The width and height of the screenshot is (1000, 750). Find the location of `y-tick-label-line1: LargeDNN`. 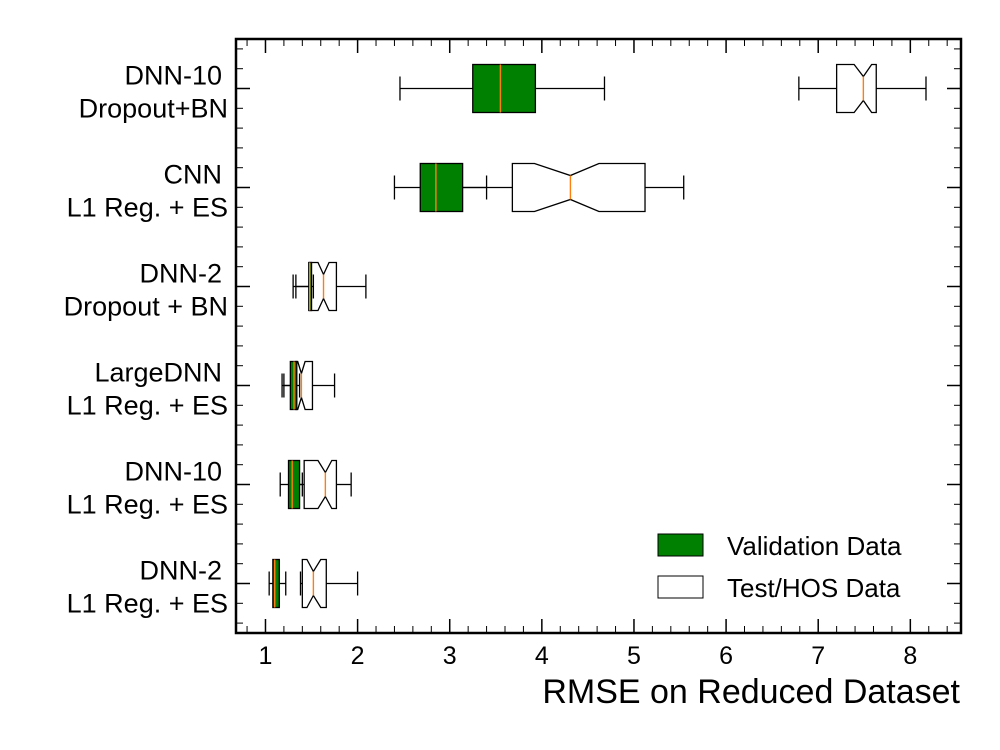

y-tick-label-line1: LargeDNN is located at coordinates (158, 373).